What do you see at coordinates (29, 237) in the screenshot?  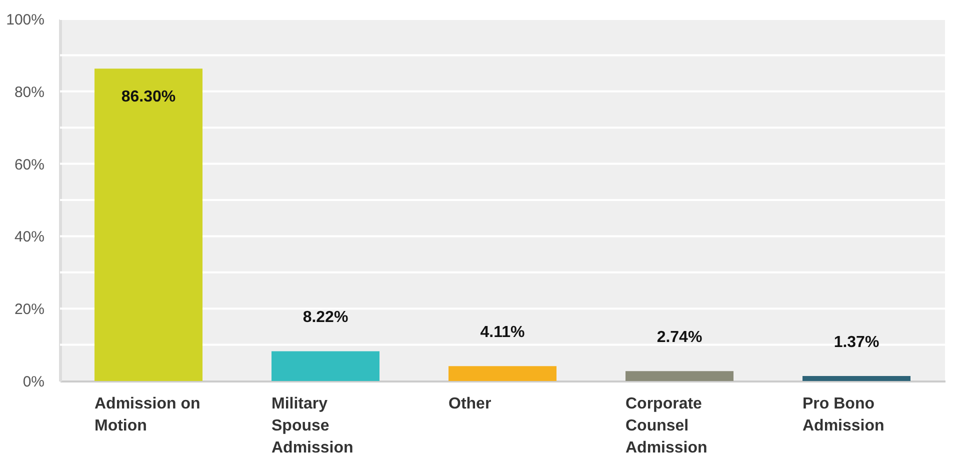 I see `y-tick-label: 40%` at bounding box center [29, 237].